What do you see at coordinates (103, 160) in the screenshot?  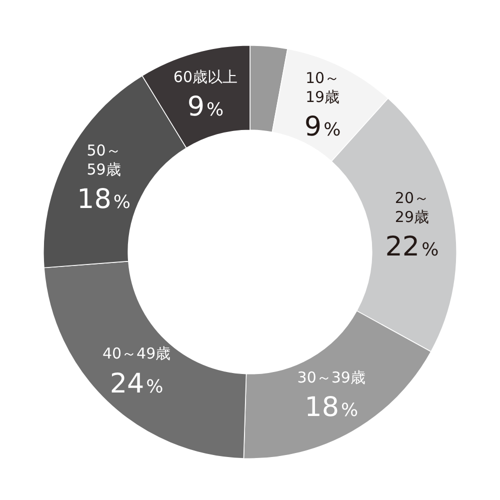 I see `slice-label: 50～ 59歳` at bounding box center [103, 160].